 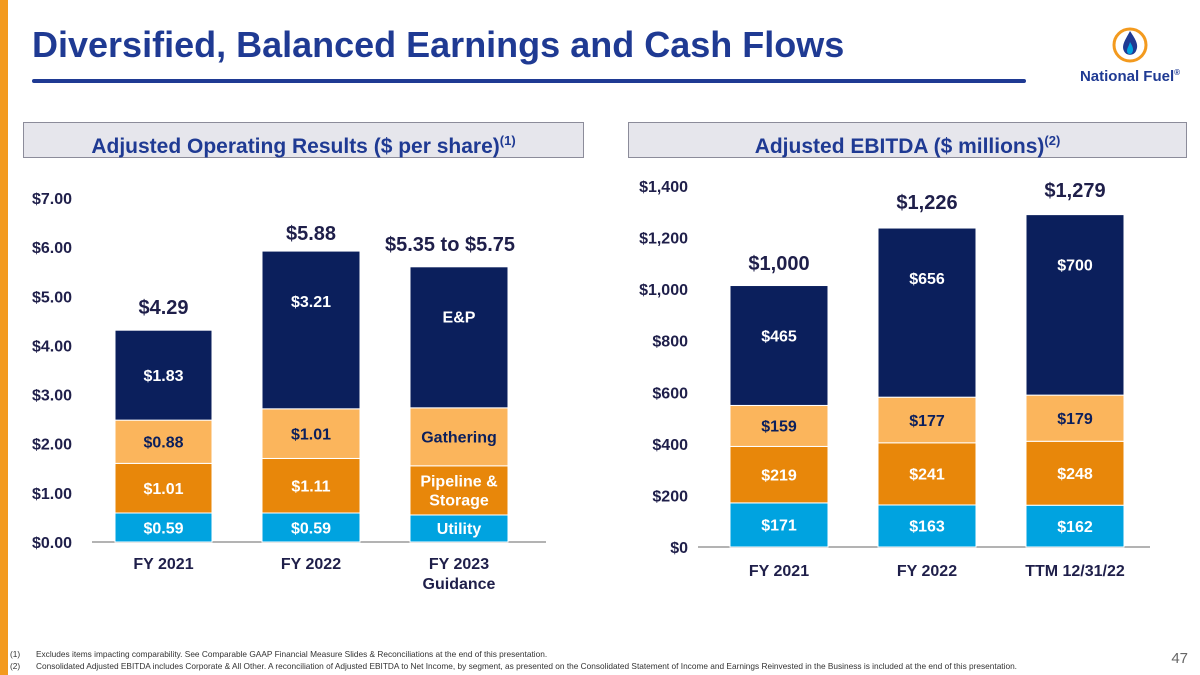 I want to click on data-label-ep: $3.21, so click(x=311, y=302).